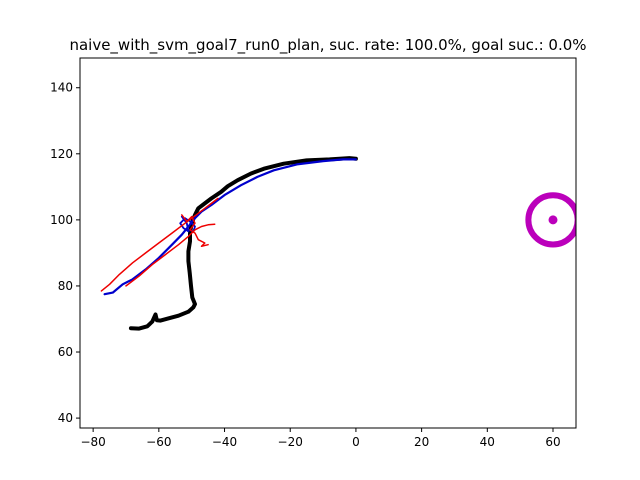 The width and height of the screenshot is (640, 480). Describe the element at coordinates (158, 442) in the screenshot. I see `x-tick-label: −60` at that location.